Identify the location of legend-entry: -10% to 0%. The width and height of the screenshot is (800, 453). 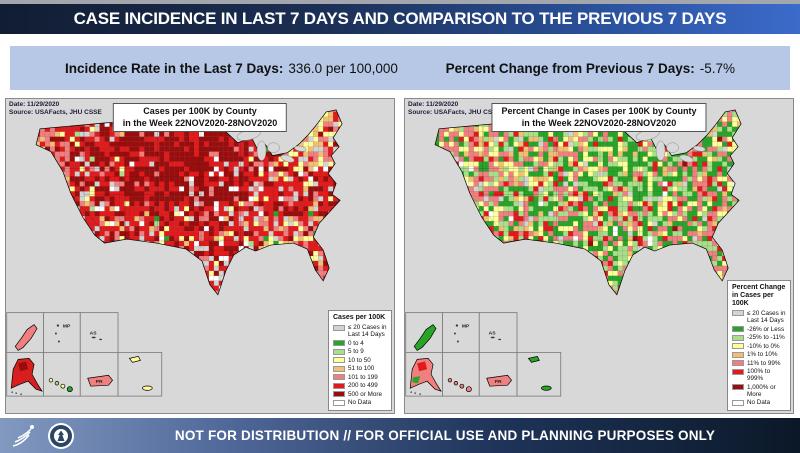
(759, 346).